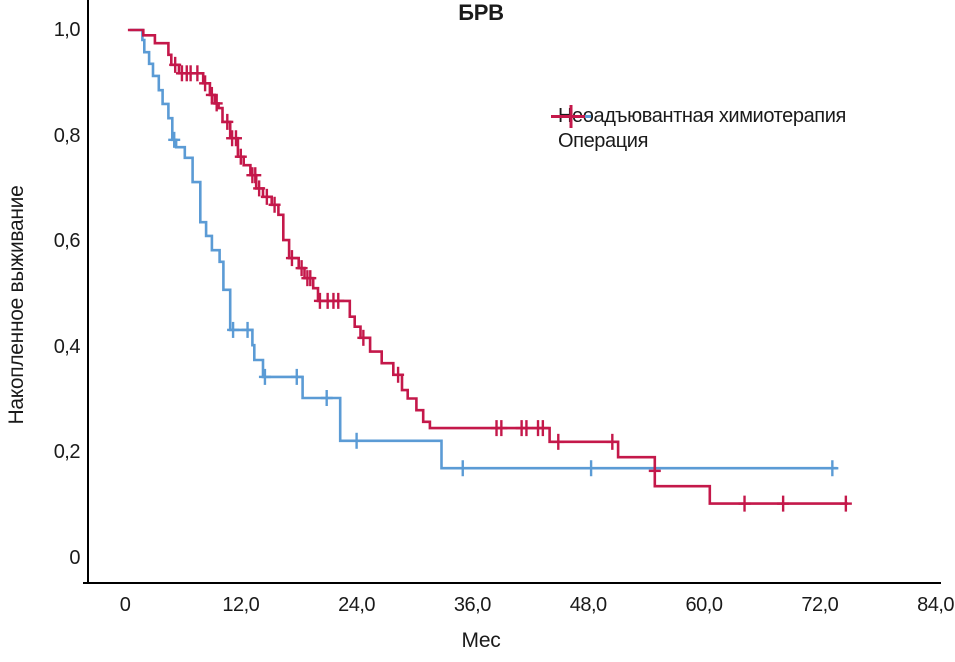 The image size is (955, 662). I want to click on x-tick-label: 72,0, so click(820, 605).